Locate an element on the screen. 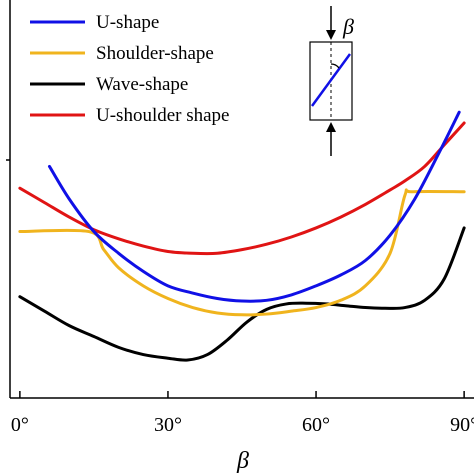  x-tick-label: 60° is located at coordinates (316, 425).